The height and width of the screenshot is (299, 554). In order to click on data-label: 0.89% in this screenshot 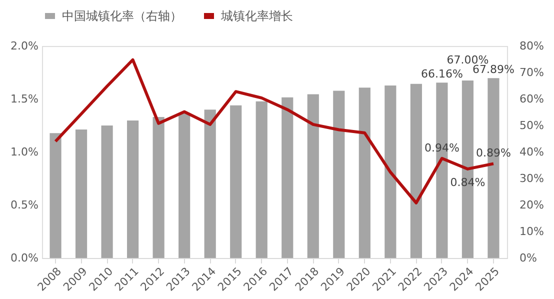, I will do `click(493, 153)`.